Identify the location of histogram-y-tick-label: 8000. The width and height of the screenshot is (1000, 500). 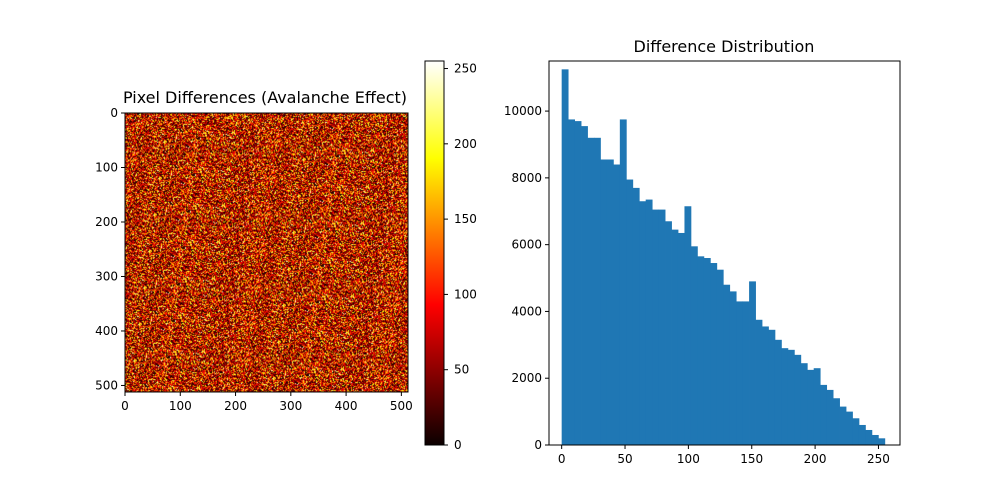
(526, 178).